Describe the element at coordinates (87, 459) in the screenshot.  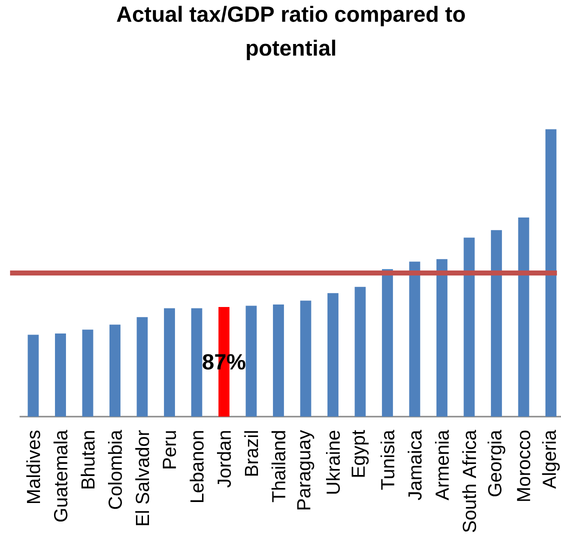
I see `x-tick-label: Bhutan` at that location.